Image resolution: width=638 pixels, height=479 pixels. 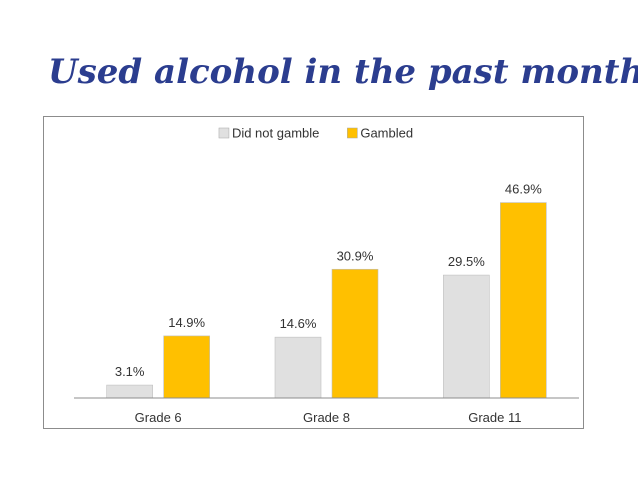 What do you see at coordinates (158, 417) in the screenshot?
I see `x-tick-label-0: Grade 6` at bounding box center [158, 417].